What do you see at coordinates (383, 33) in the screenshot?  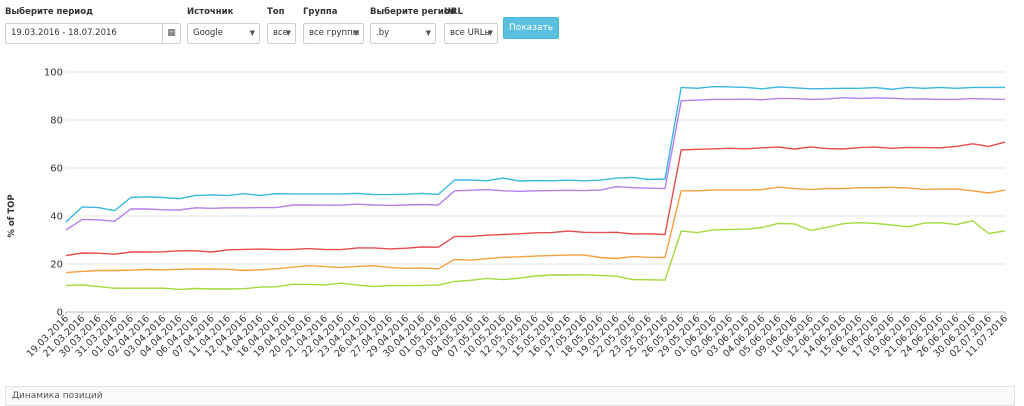 I see `region-value: .by` at bounding box center [383, 33].